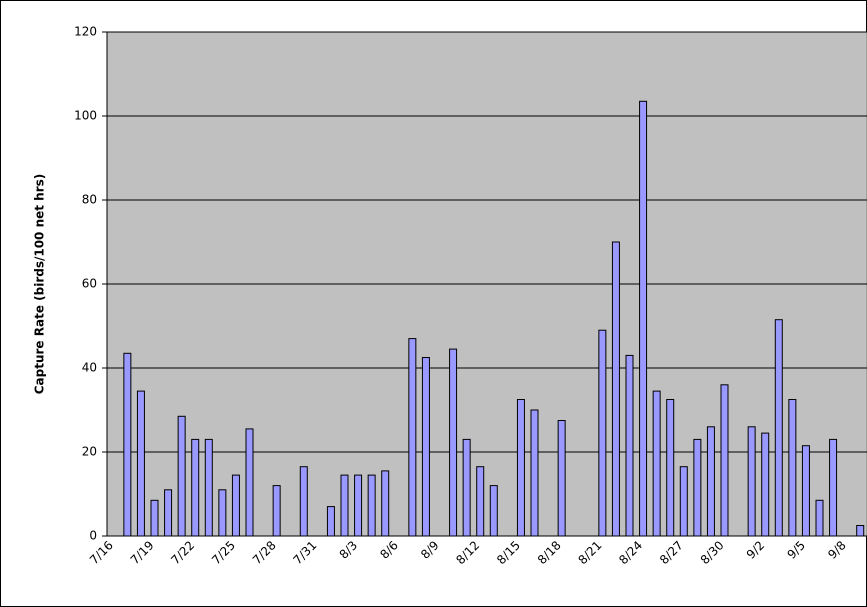 Image resolution: width=867 pixels, height=607 pixels. What do you see at coordinates (89, 200) in the screenshot?
I see `y-tick-label: 80` at bounding box center [89, 200].